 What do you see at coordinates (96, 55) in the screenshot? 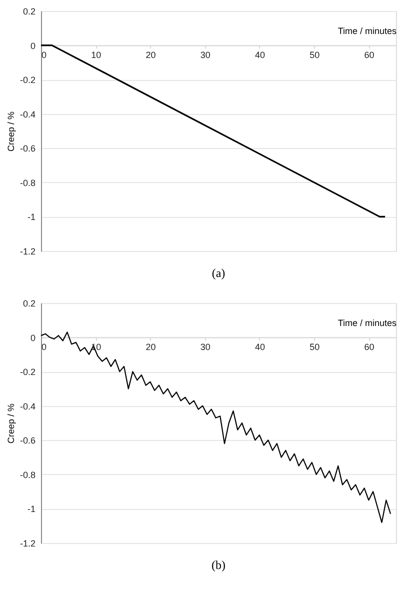
I see `x-tick-label: 10` at bounding box center [96, 55].